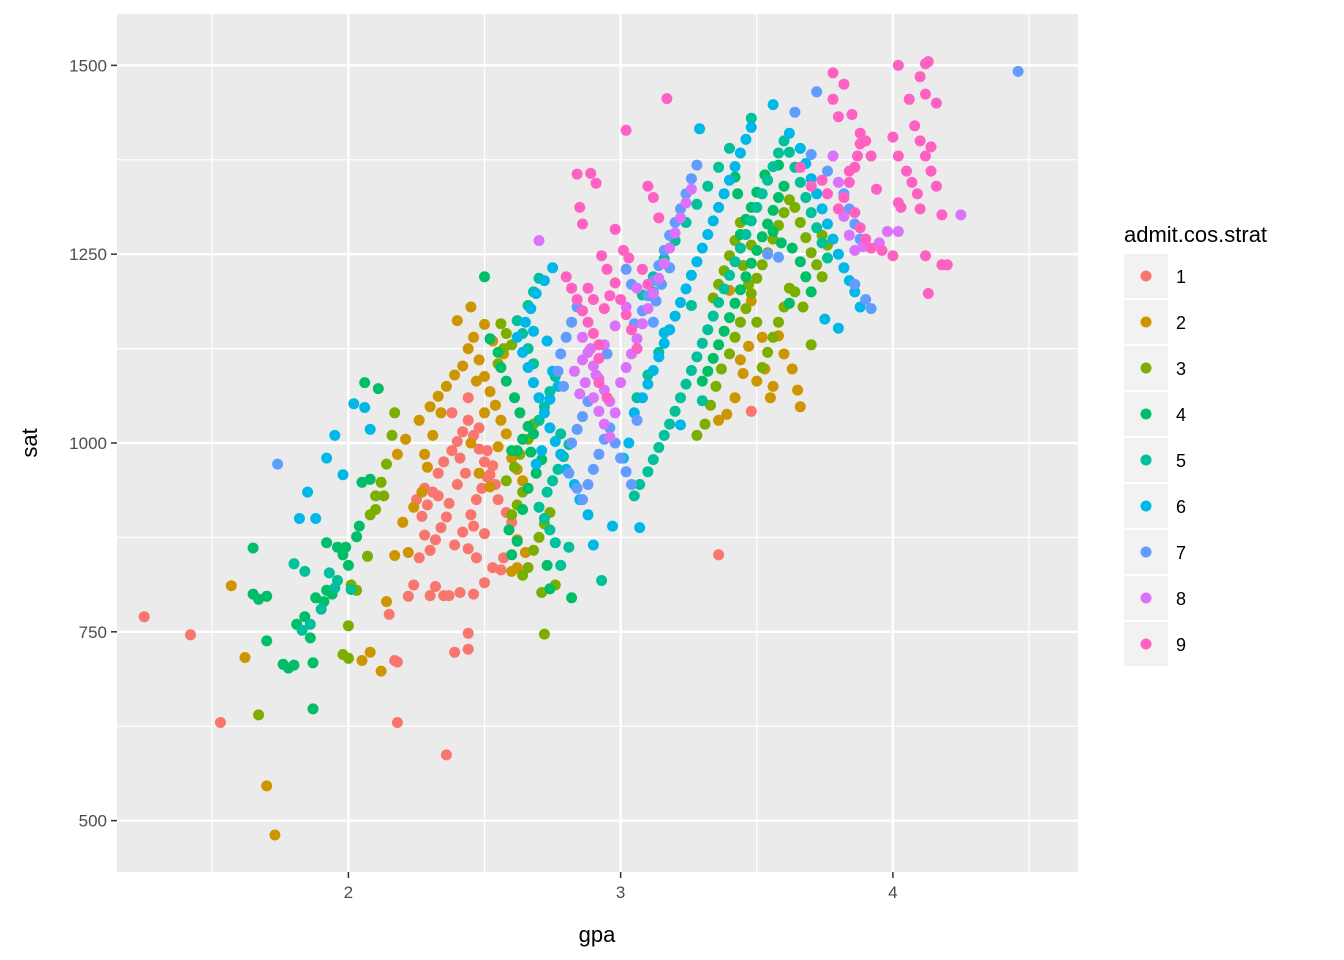  I want to click on x-axis: 2 3 4, so click(621, 887).